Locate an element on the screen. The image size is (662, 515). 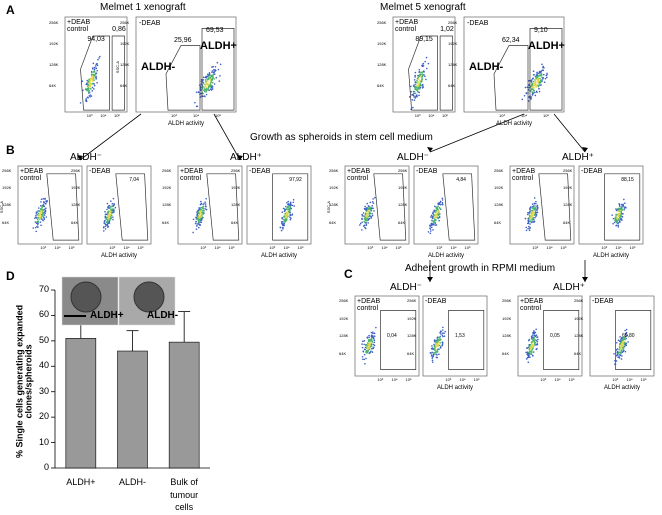
panel-label: D is located at coordinates (10, 276).